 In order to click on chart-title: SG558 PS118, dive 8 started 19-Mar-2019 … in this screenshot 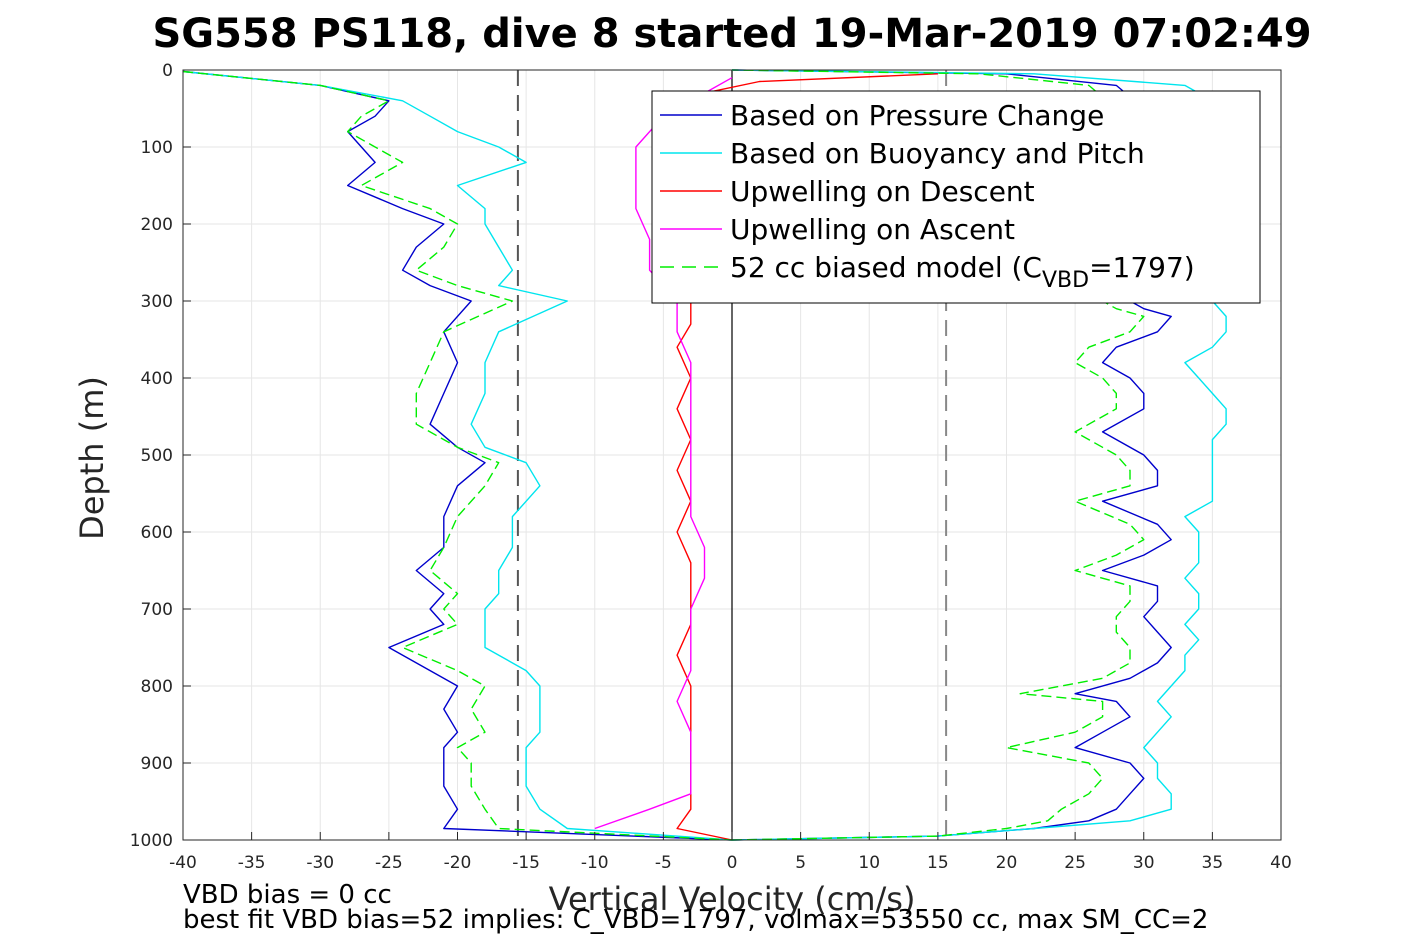, I will do `click(731, 34)`.